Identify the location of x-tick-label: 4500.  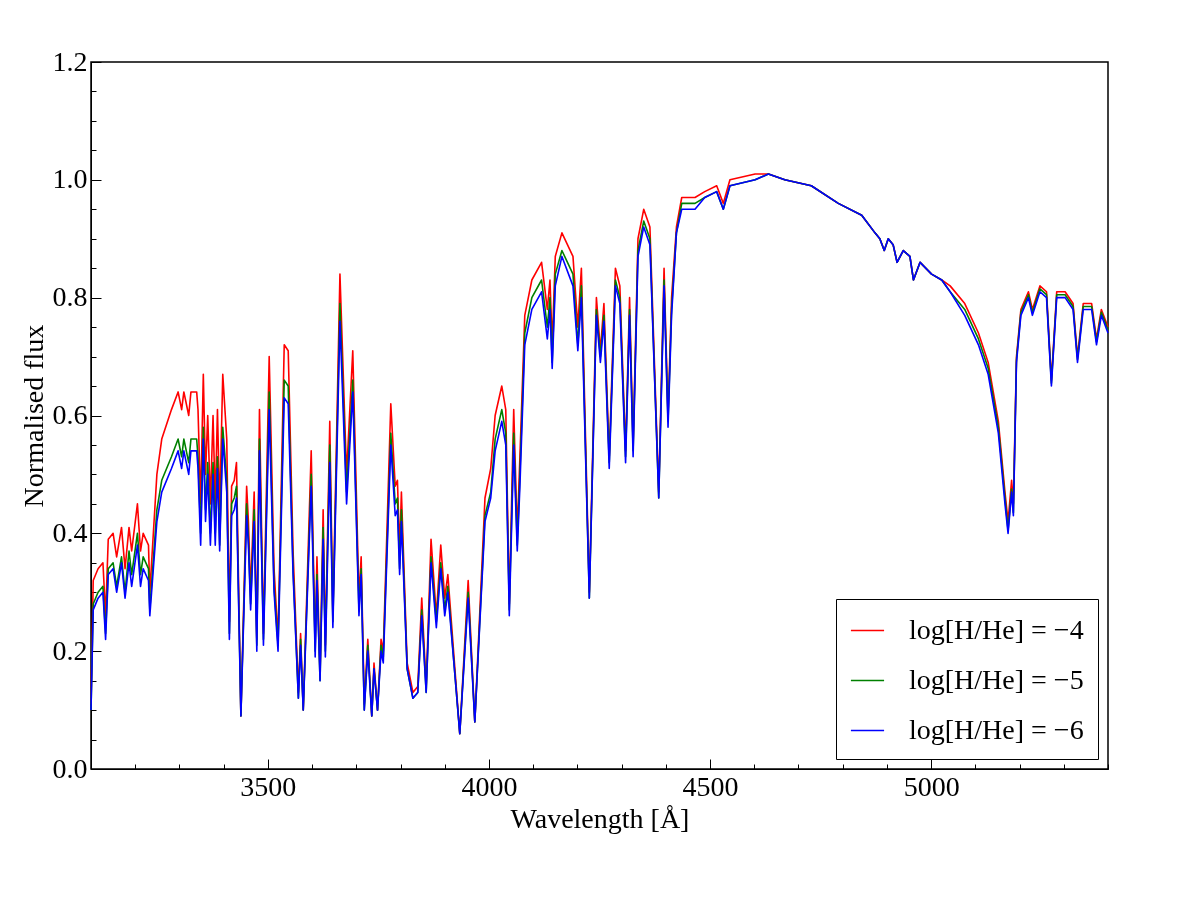
(710, 786).